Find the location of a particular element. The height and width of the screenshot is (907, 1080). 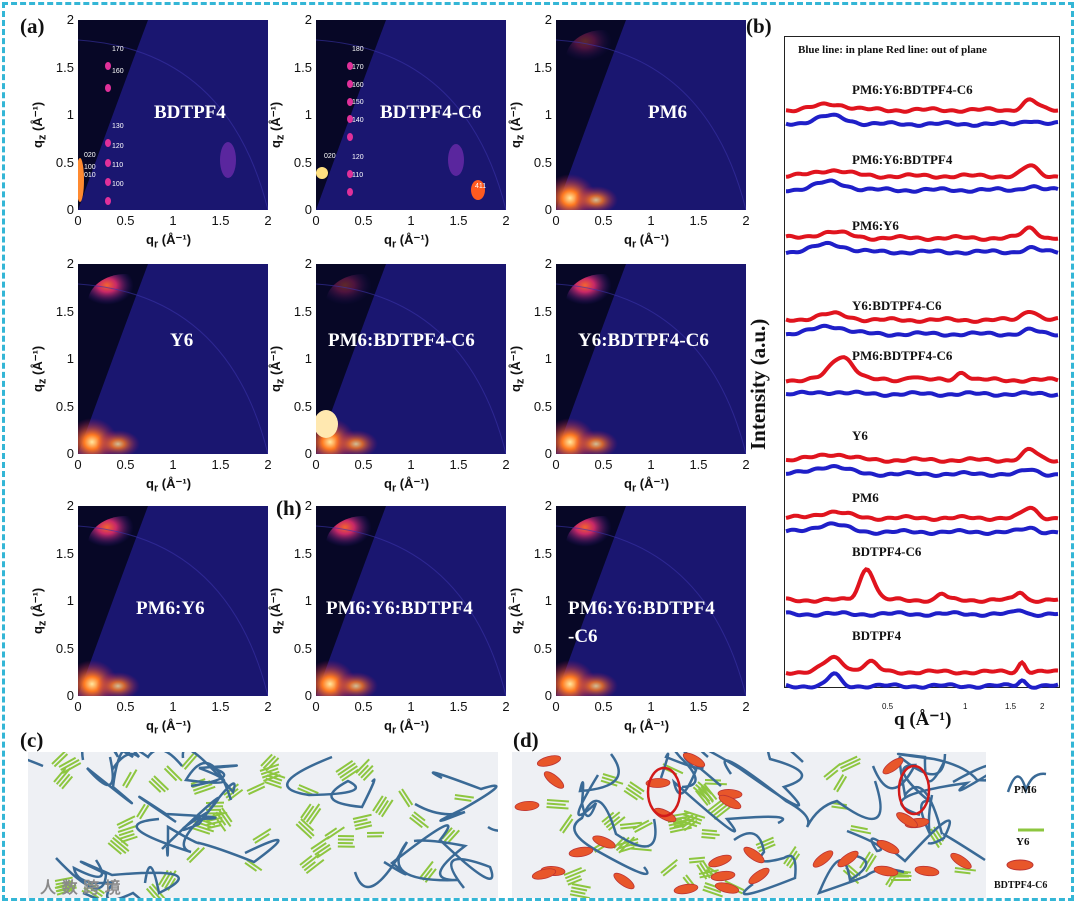

peak-label: 110 is located at coordinates (118, 165).